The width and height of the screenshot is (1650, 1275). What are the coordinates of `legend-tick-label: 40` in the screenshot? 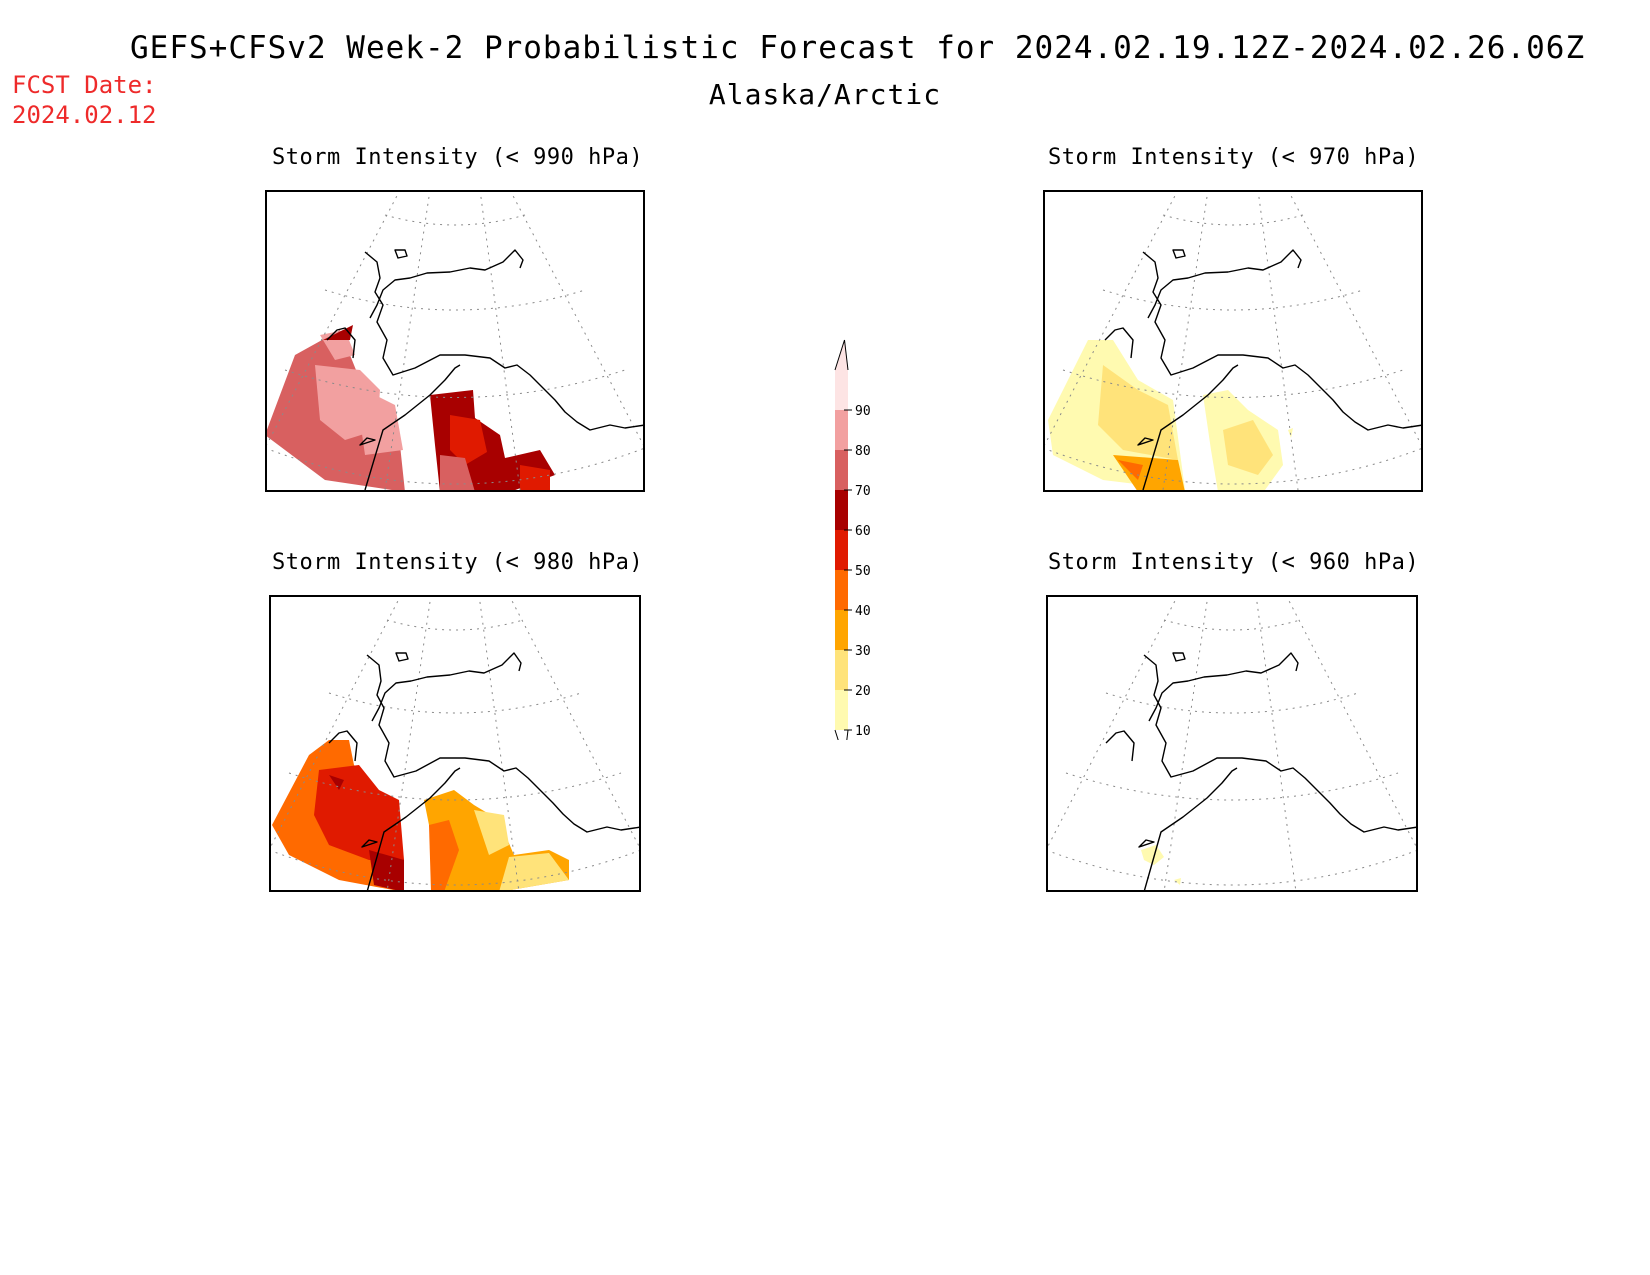 It's located at (863, 611).